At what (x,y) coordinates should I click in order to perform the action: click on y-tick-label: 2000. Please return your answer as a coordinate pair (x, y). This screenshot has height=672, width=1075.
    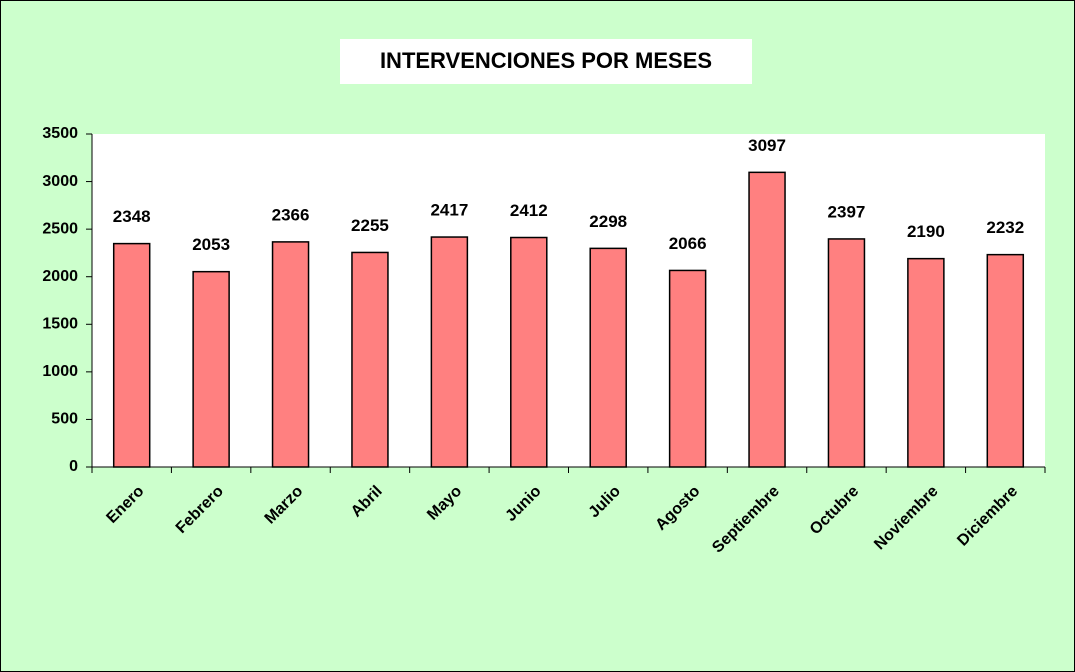
    Looking at the image, I should click on (60, 276).